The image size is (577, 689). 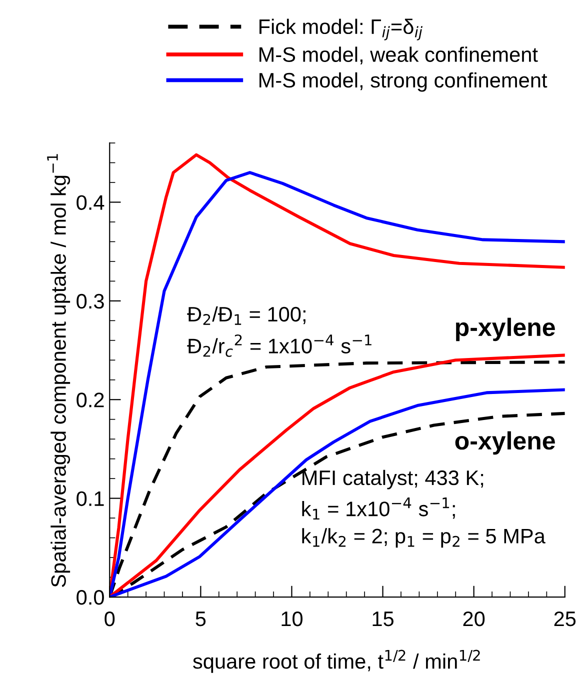 What do you see at coordinates (505, 443) in the screenshot?
I see `annotation: o-xylene` at bounding box center [505, 443].